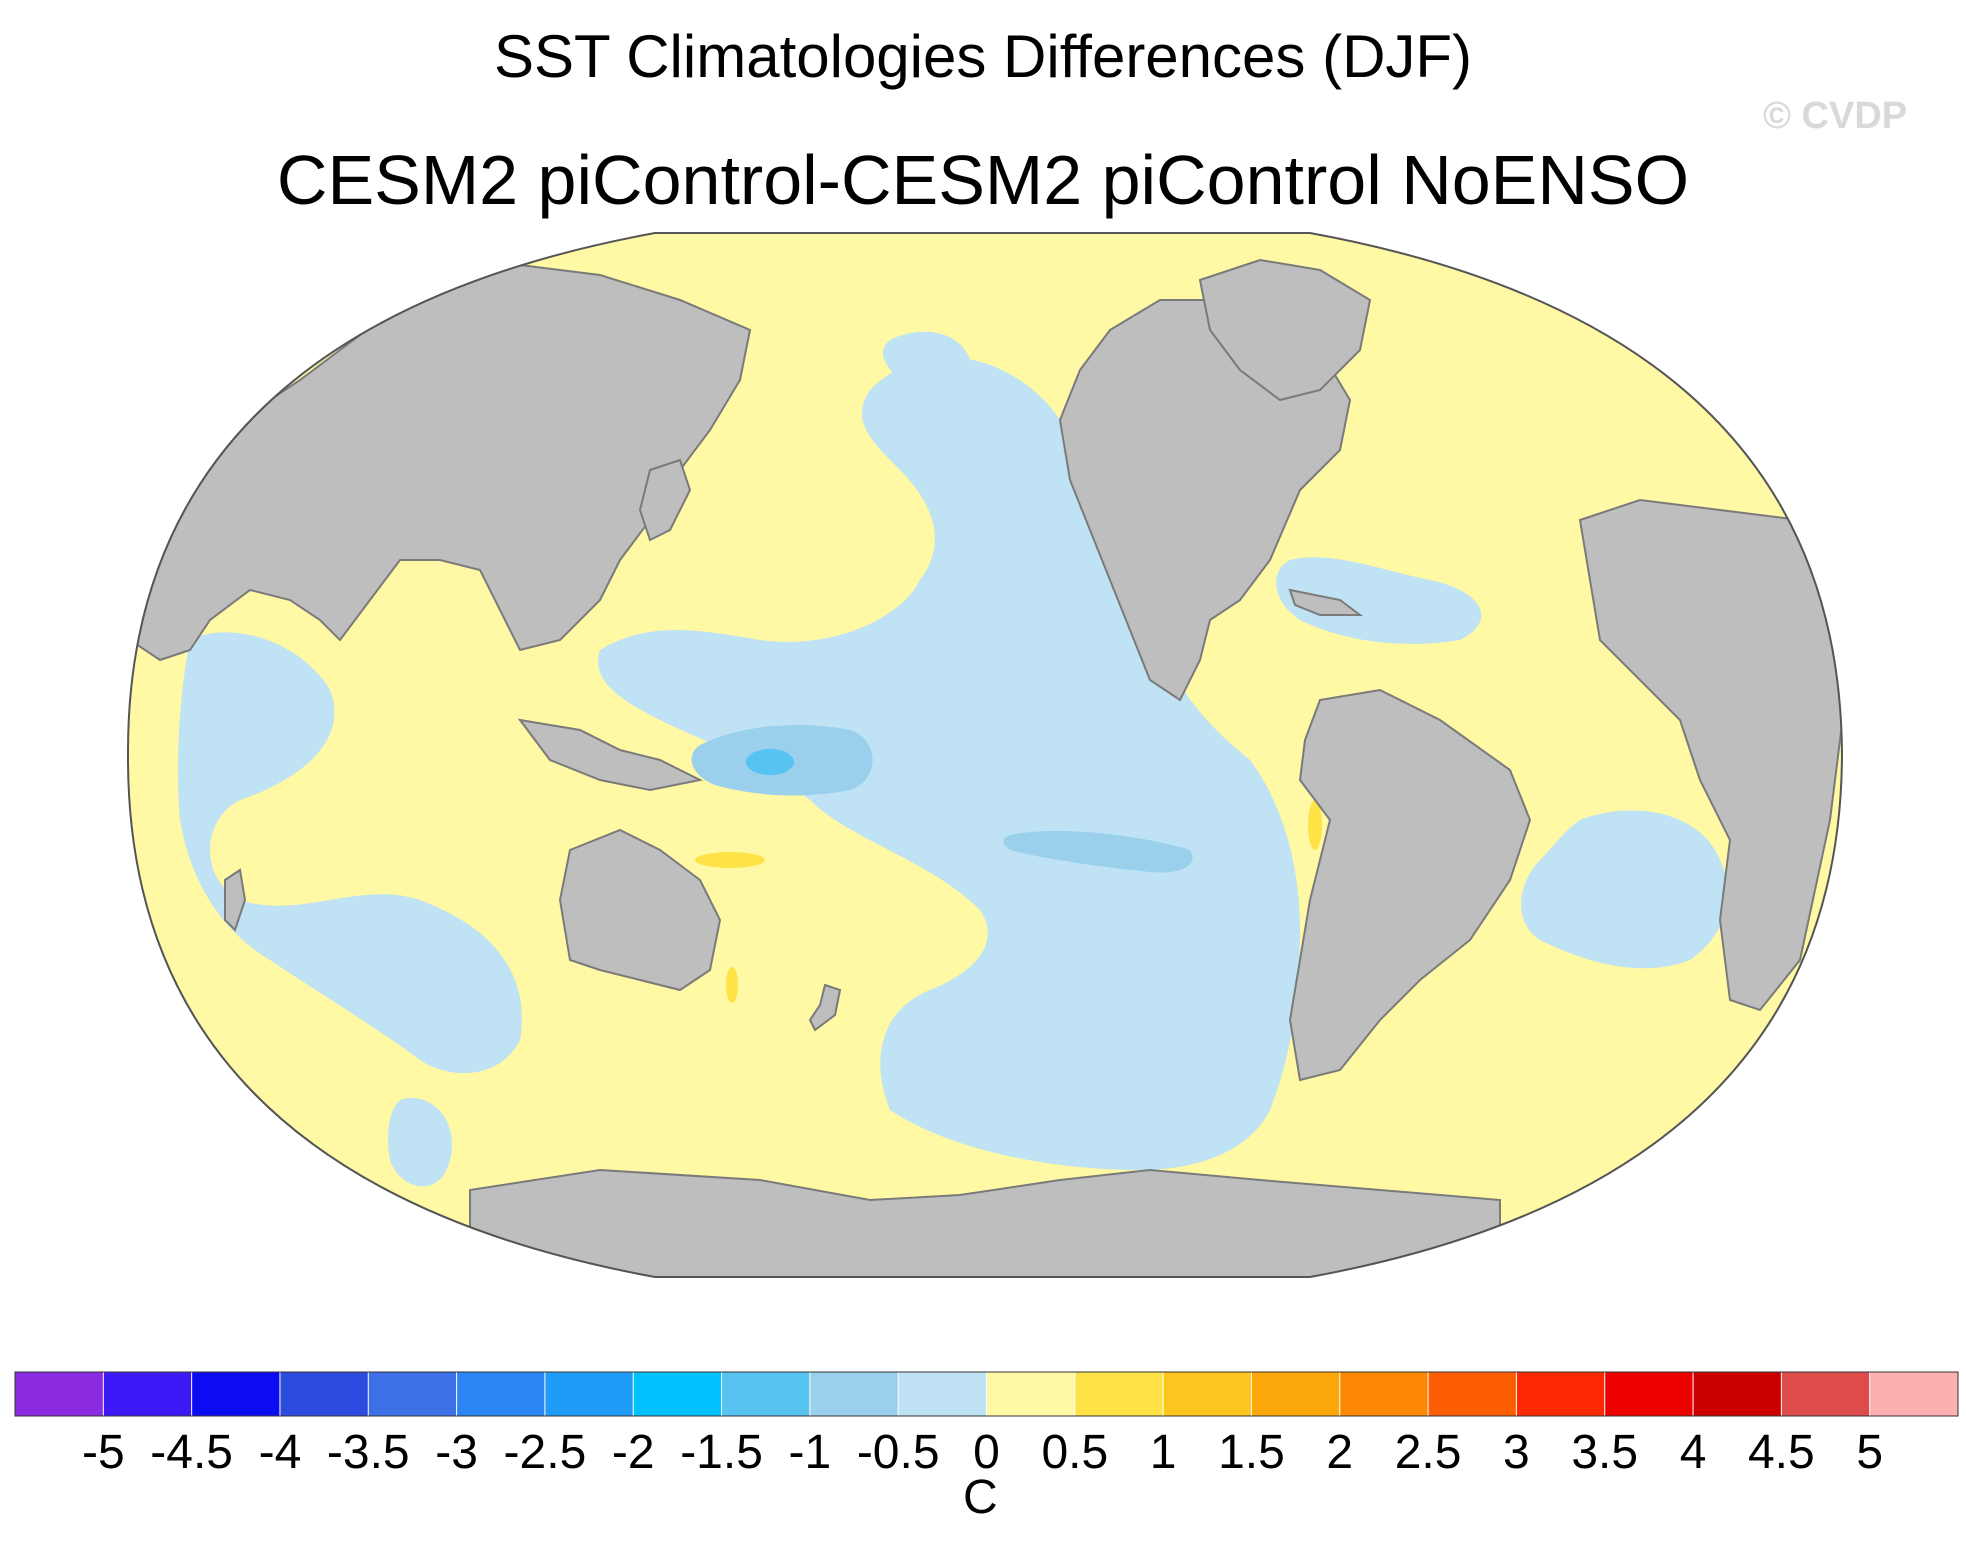  Describe the element at coordinates (456, 1452) in the screenshot. I see `colorbar-tick-label: -3` at that location.